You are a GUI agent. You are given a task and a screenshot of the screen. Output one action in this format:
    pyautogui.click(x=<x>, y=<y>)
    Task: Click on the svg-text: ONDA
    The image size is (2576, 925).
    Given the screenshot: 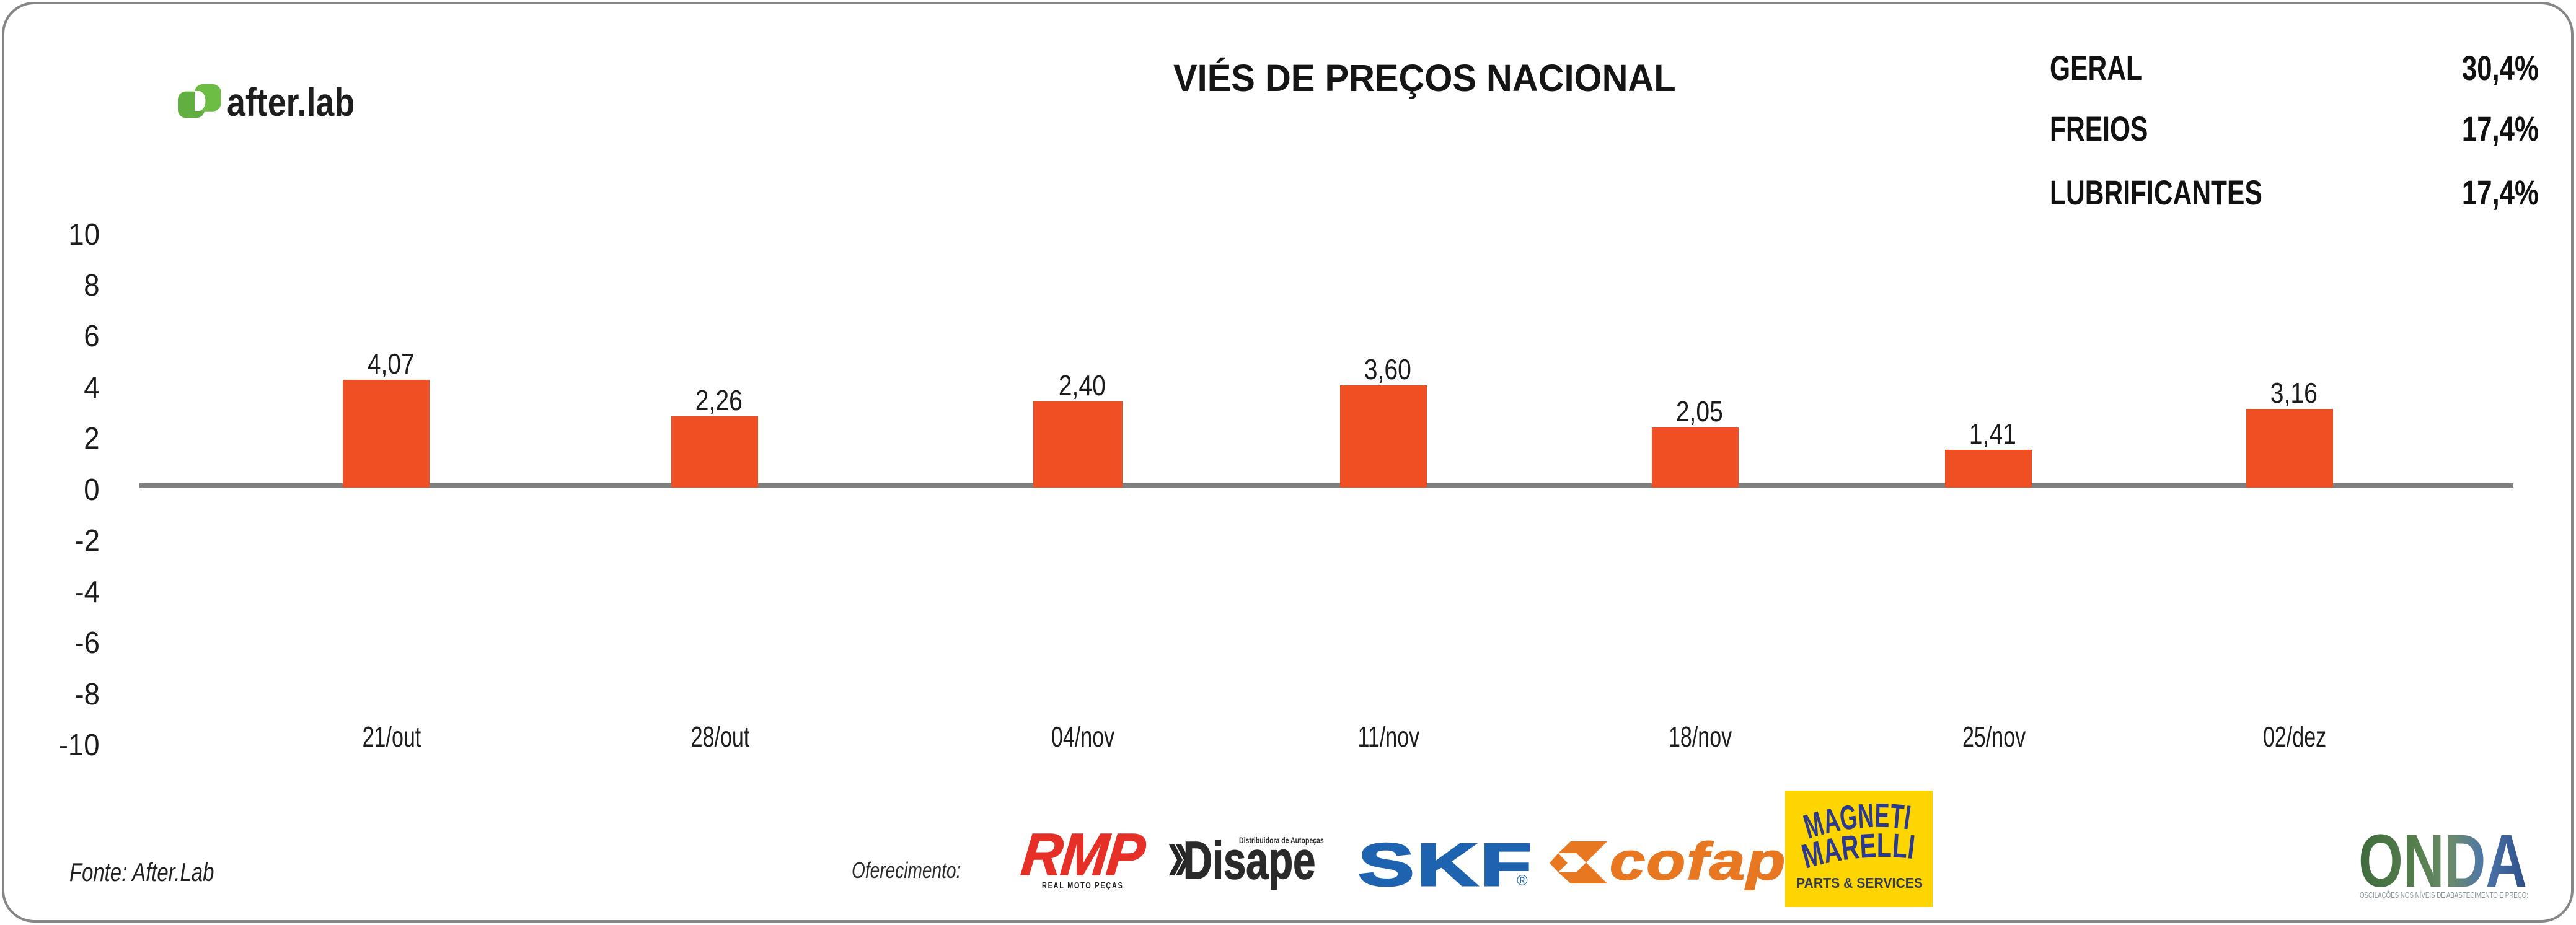 What is the action you would take?
    pyautogui.click(x=2442, y=865)
    